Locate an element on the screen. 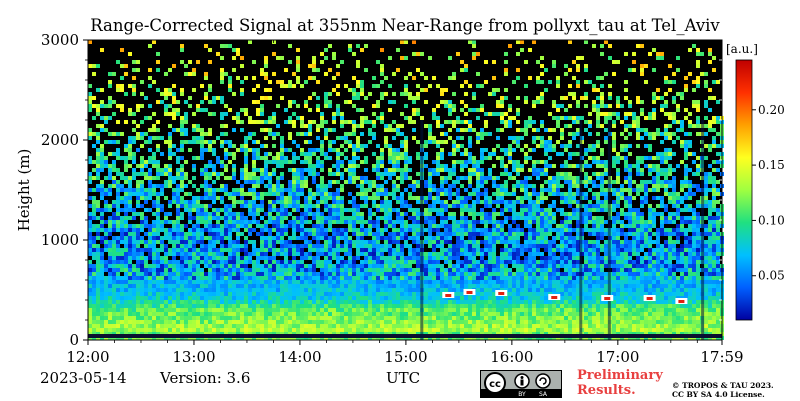 The width and height of the screenshot is (800, 401). x-tick-label: 17:00 is located at coordinates (617, 357).